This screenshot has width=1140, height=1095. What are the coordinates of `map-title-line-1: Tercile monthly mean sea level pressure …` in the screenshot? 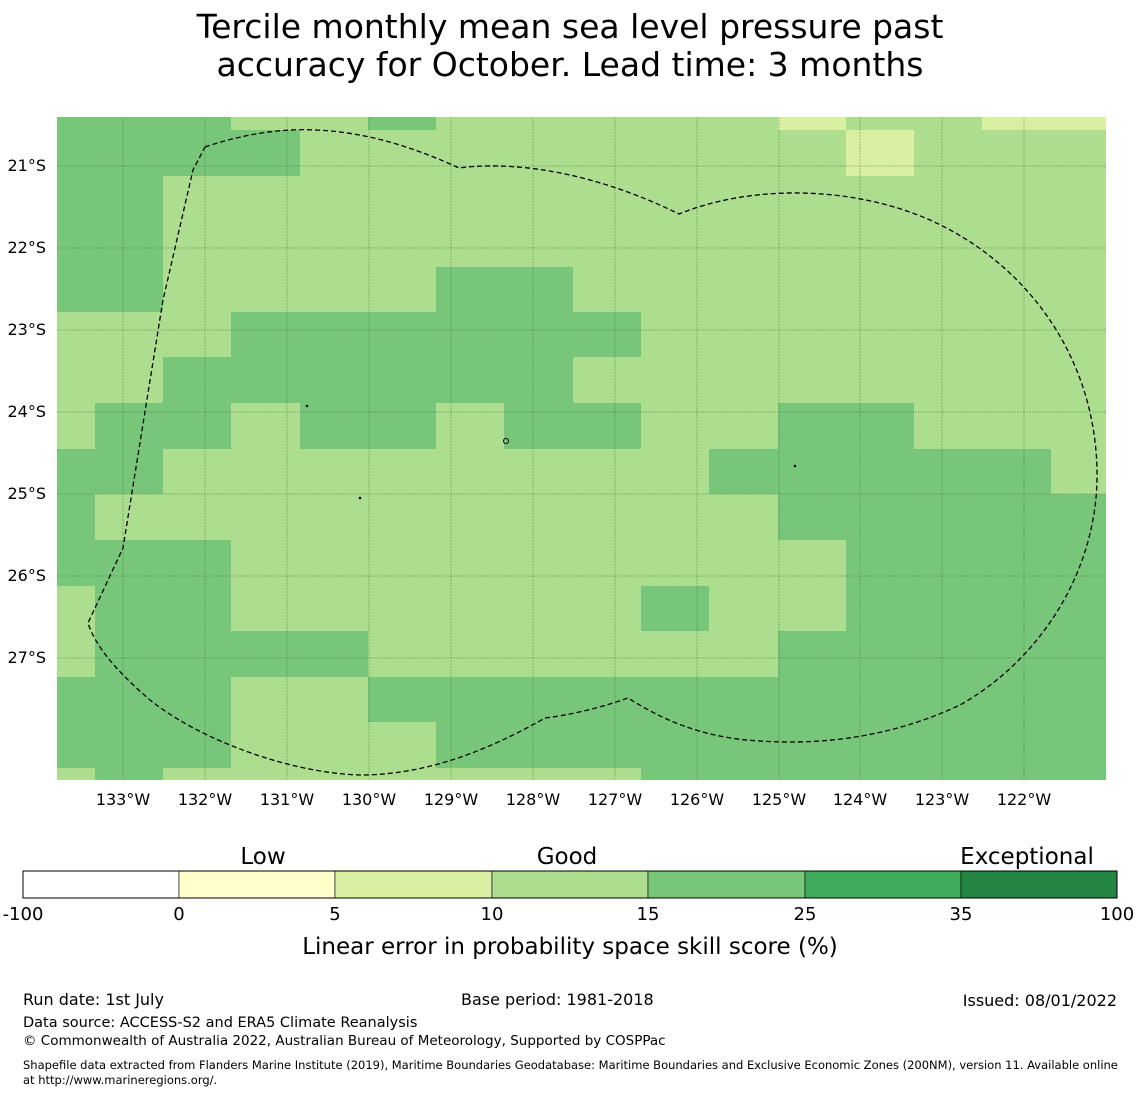 It's located at (570, 26).